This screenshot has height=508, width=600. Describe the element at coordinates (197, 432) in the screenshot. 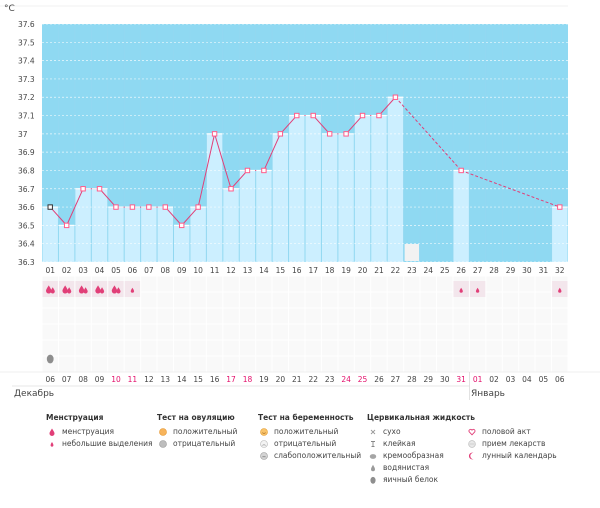

I see `legend-item-ovulation-positive: положительный` at that location.